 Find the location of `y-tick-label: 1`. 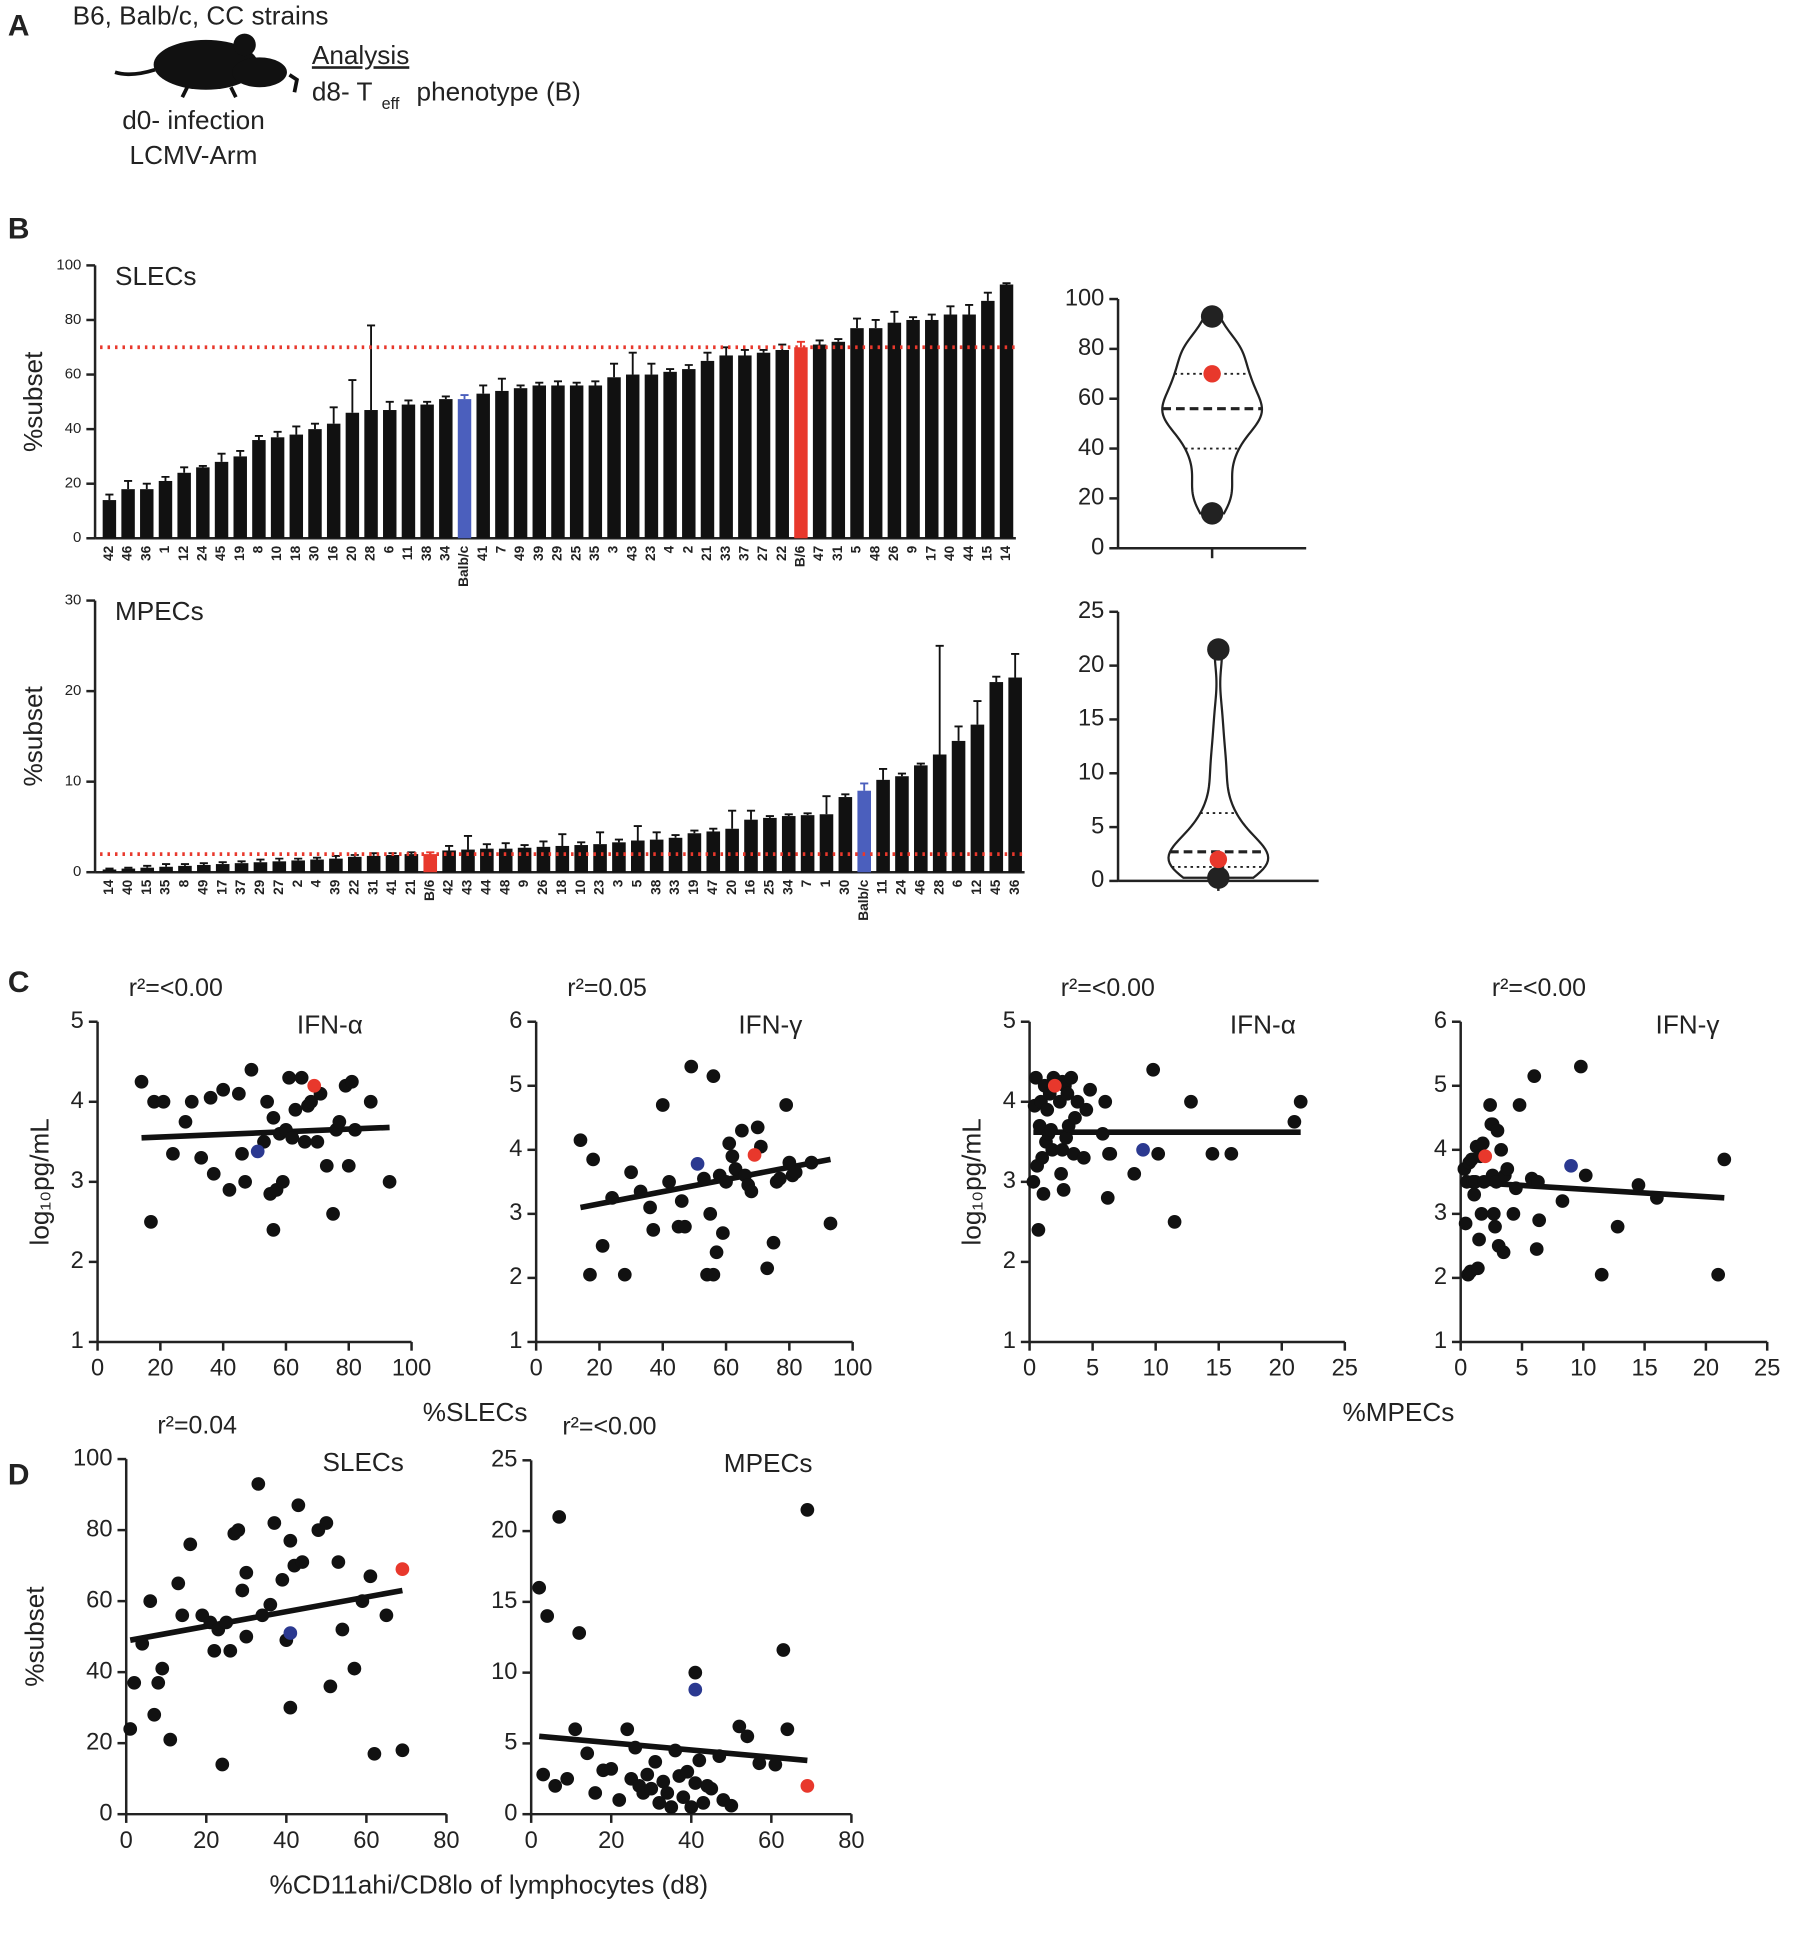

y-tick-label: 1 is located at coordinates (77, 1341).